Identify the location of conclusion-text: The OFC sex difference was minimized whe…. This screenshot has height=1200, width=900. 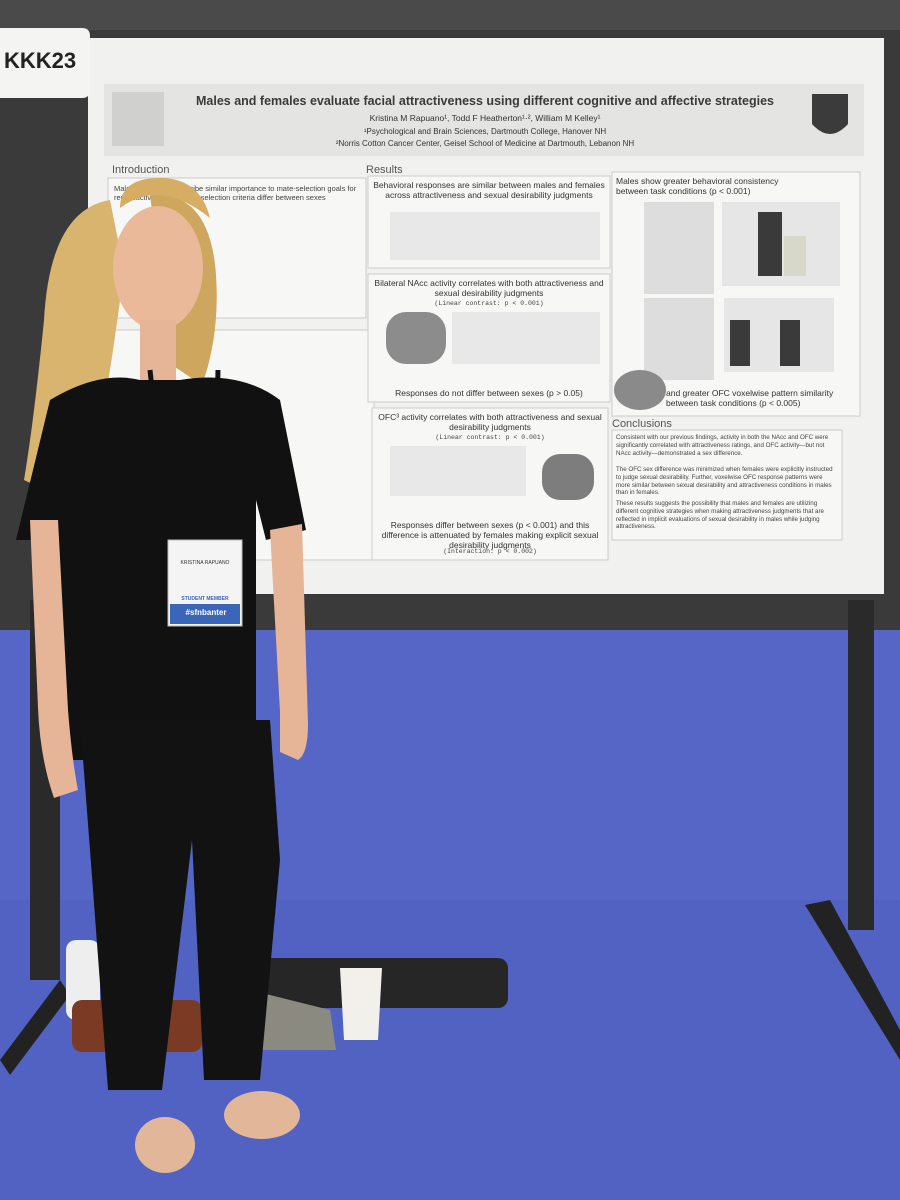
(724, 481).